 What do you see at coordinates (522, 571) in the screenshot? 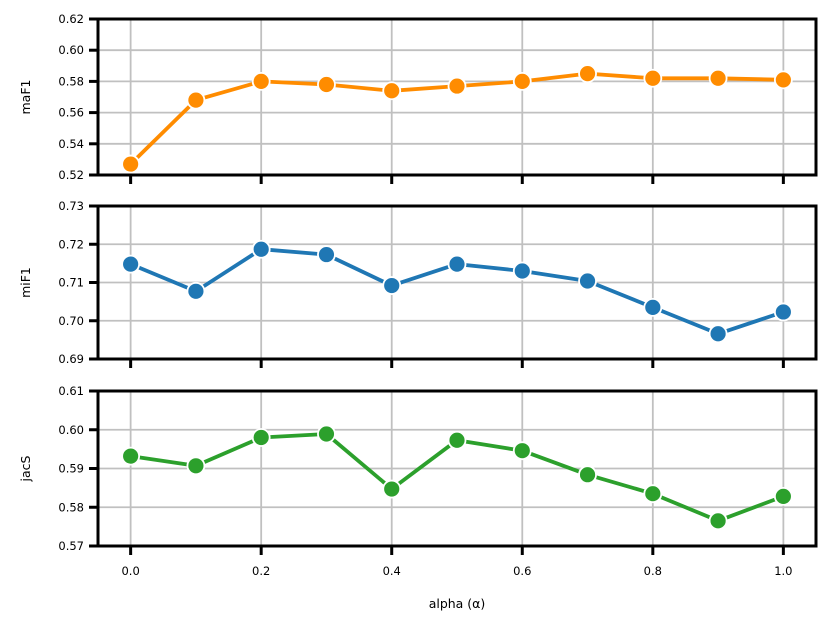
I see `x-tick-label: 0.6` at bounding box center [522, 571].